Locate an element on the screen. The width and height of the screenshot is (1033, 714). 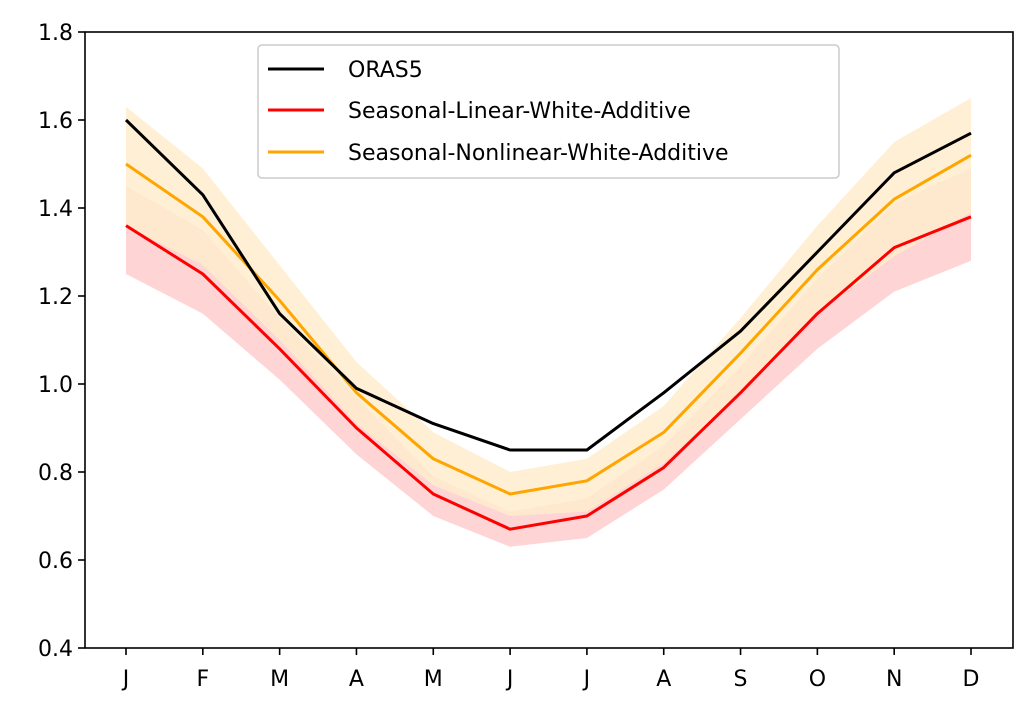
legend-frame is located at coordinates (548, 111).